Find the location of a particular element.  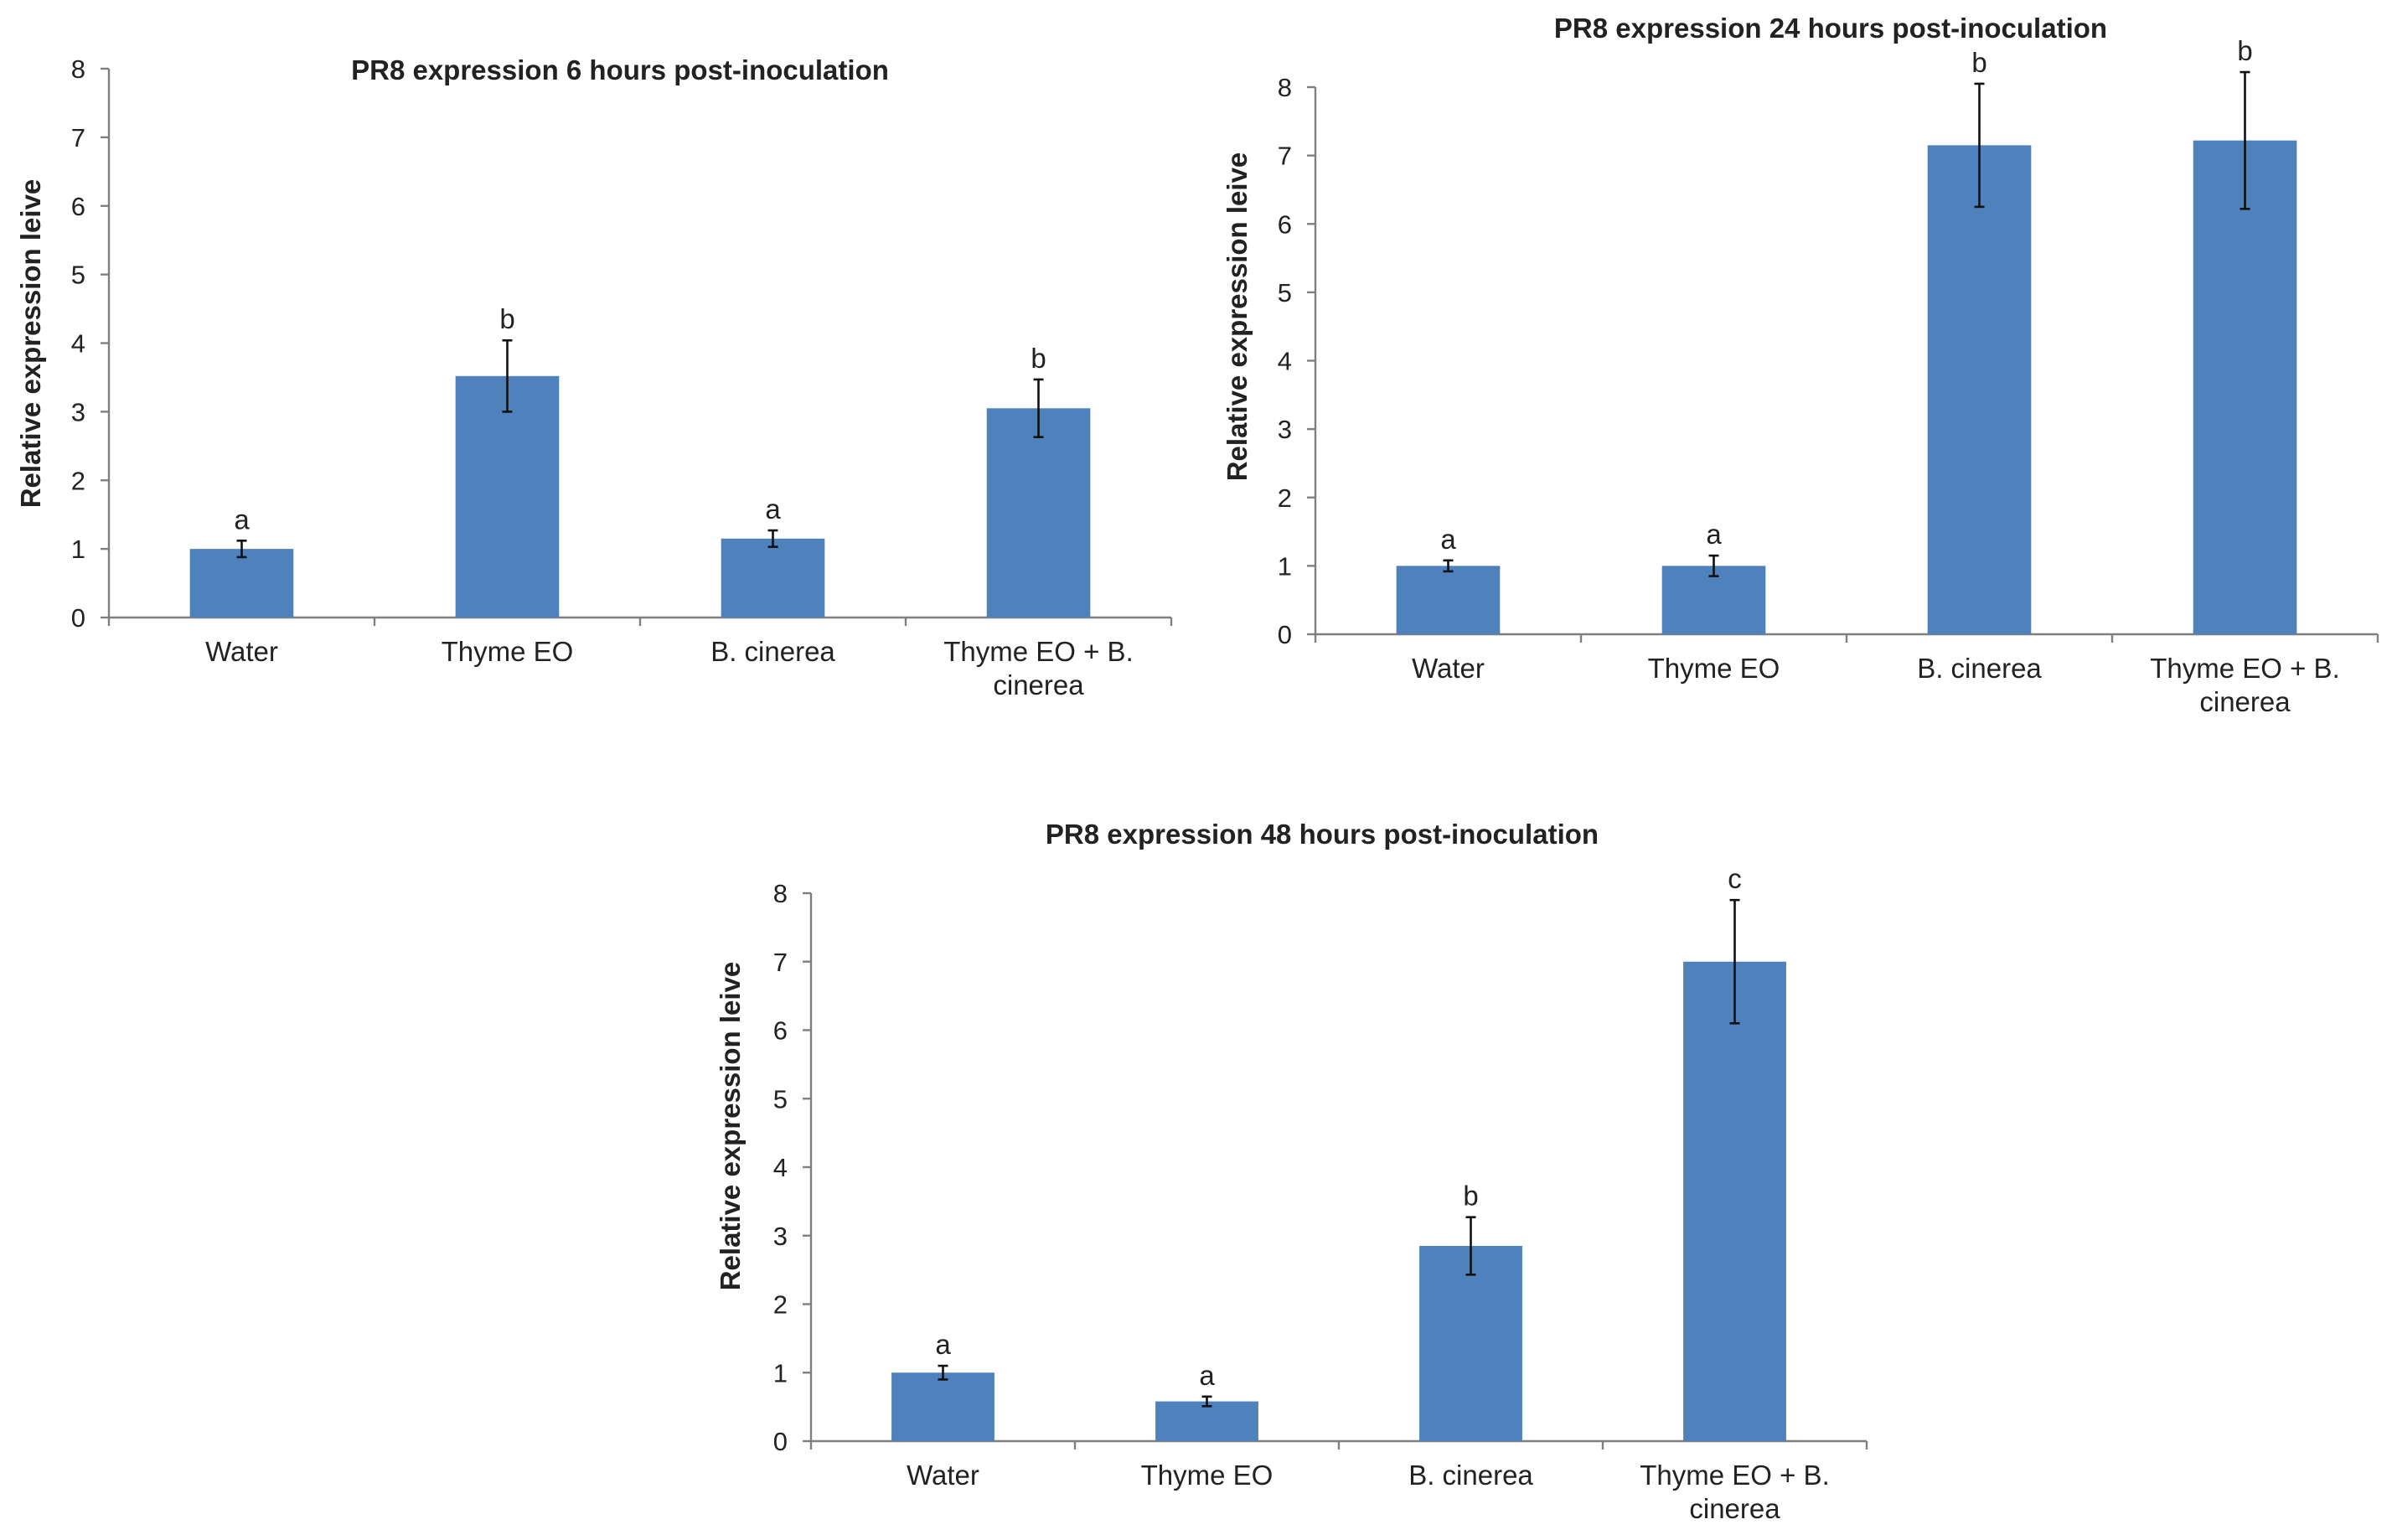

chart-title: PR8 expression 24 hours post-inoculation is located at coordinates (1830, 28).